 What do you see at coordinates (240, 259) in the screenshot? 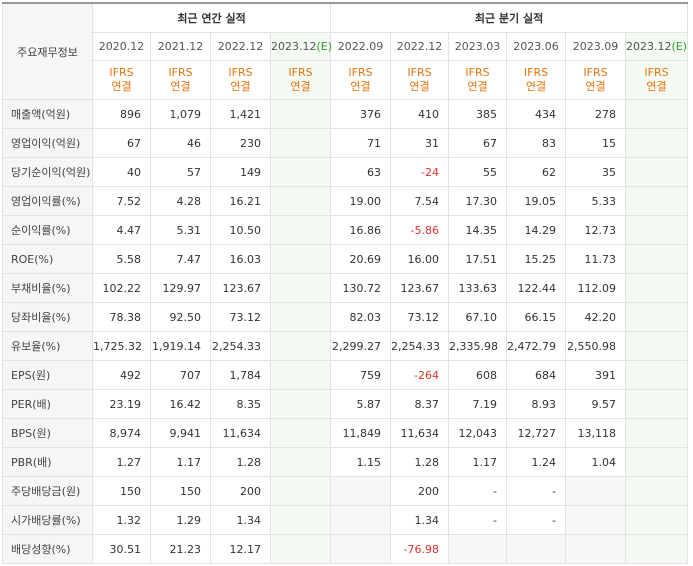
I see `value-cell: 16.03` at bounding box center [240, 259].